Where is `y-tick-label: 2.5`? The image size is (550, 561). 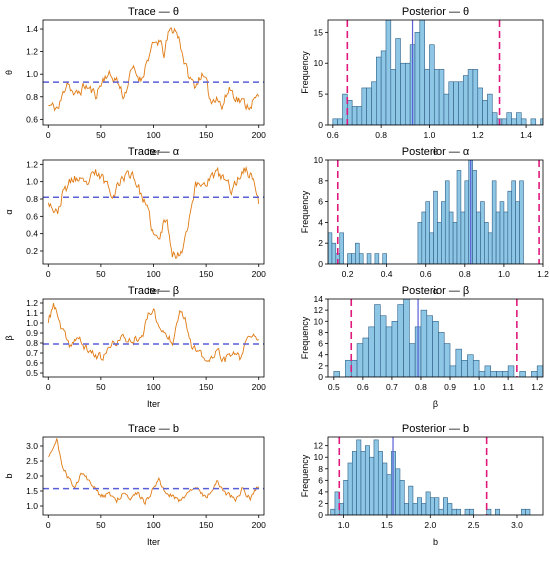 y-tick-label: 2.5 is located at coordinates (32, 461).